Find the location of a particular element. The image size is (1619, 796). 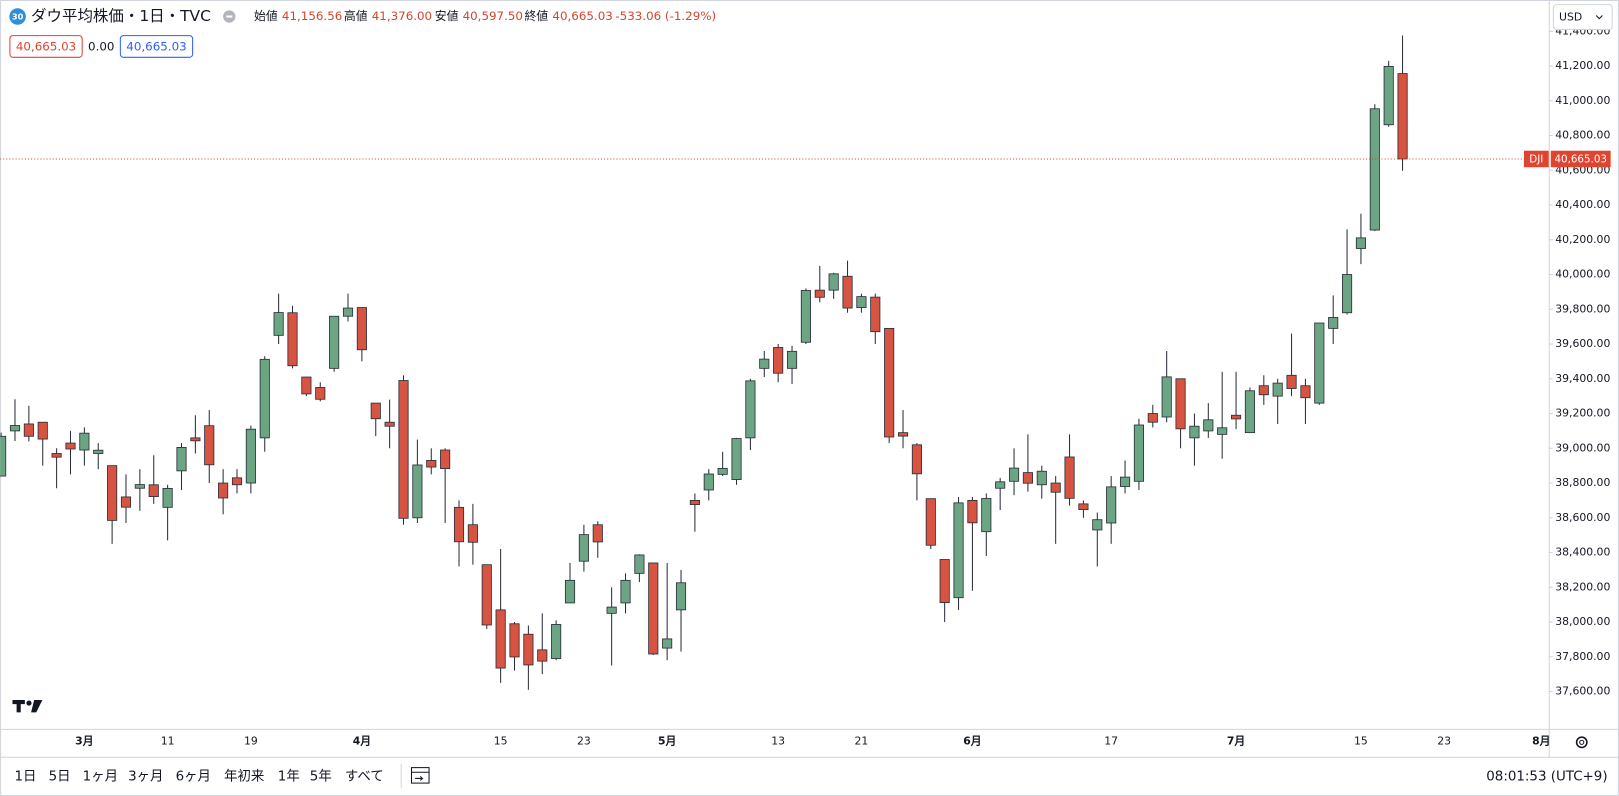

y-tick-label: 40,000.00 is located at coordinates (1582, 274).